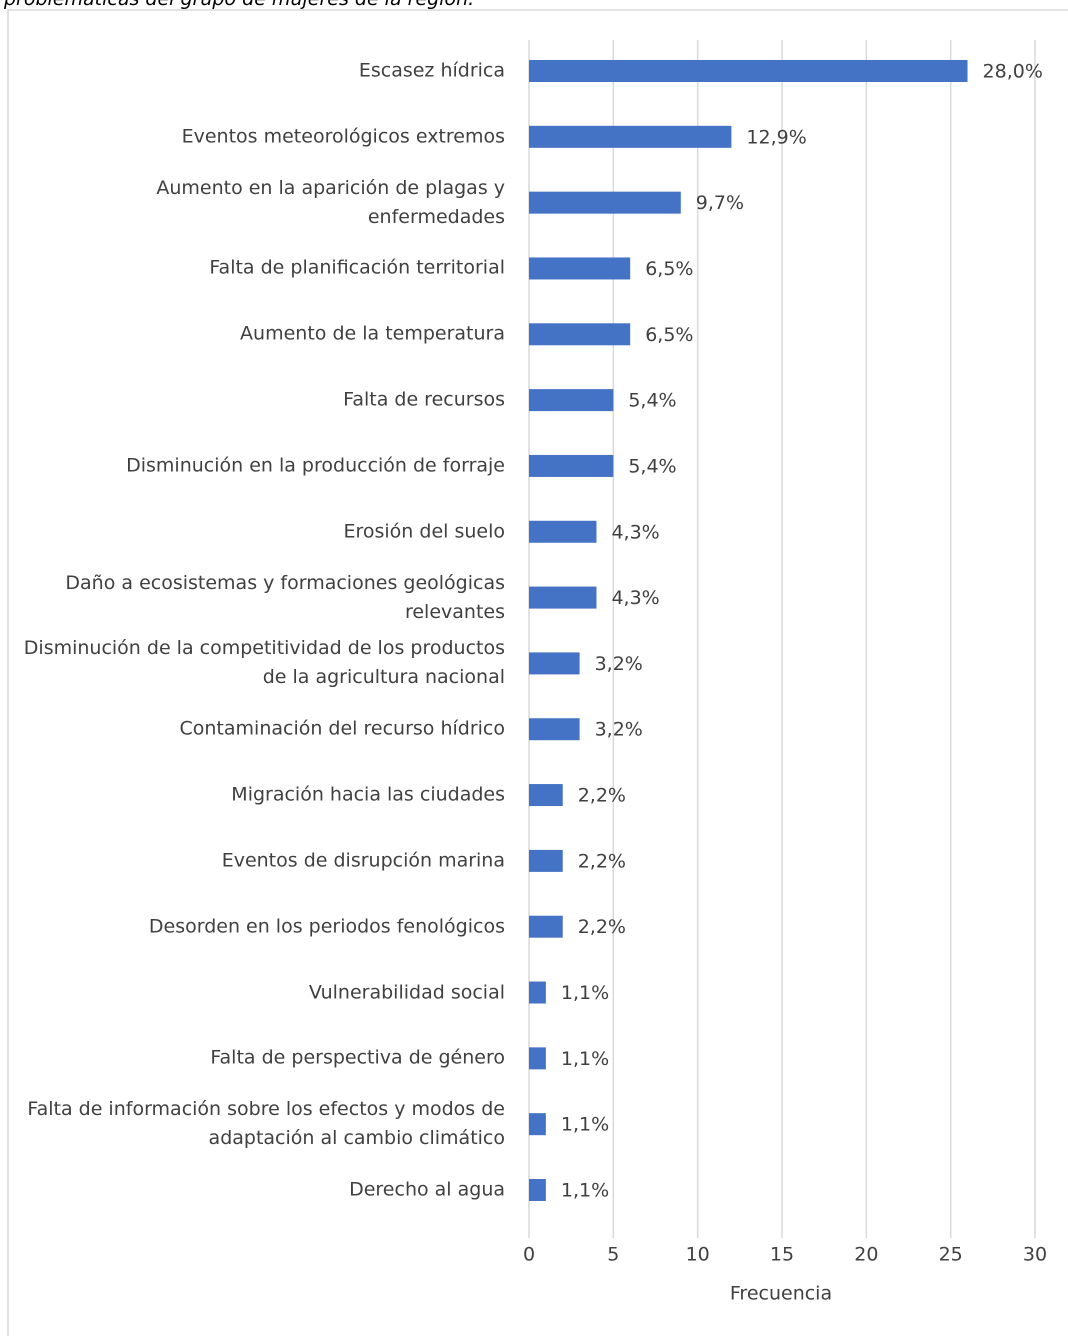  Describe the element at coordinates (698, 1255) in the screenshot. I see `x-tick-label: 10` at that location.